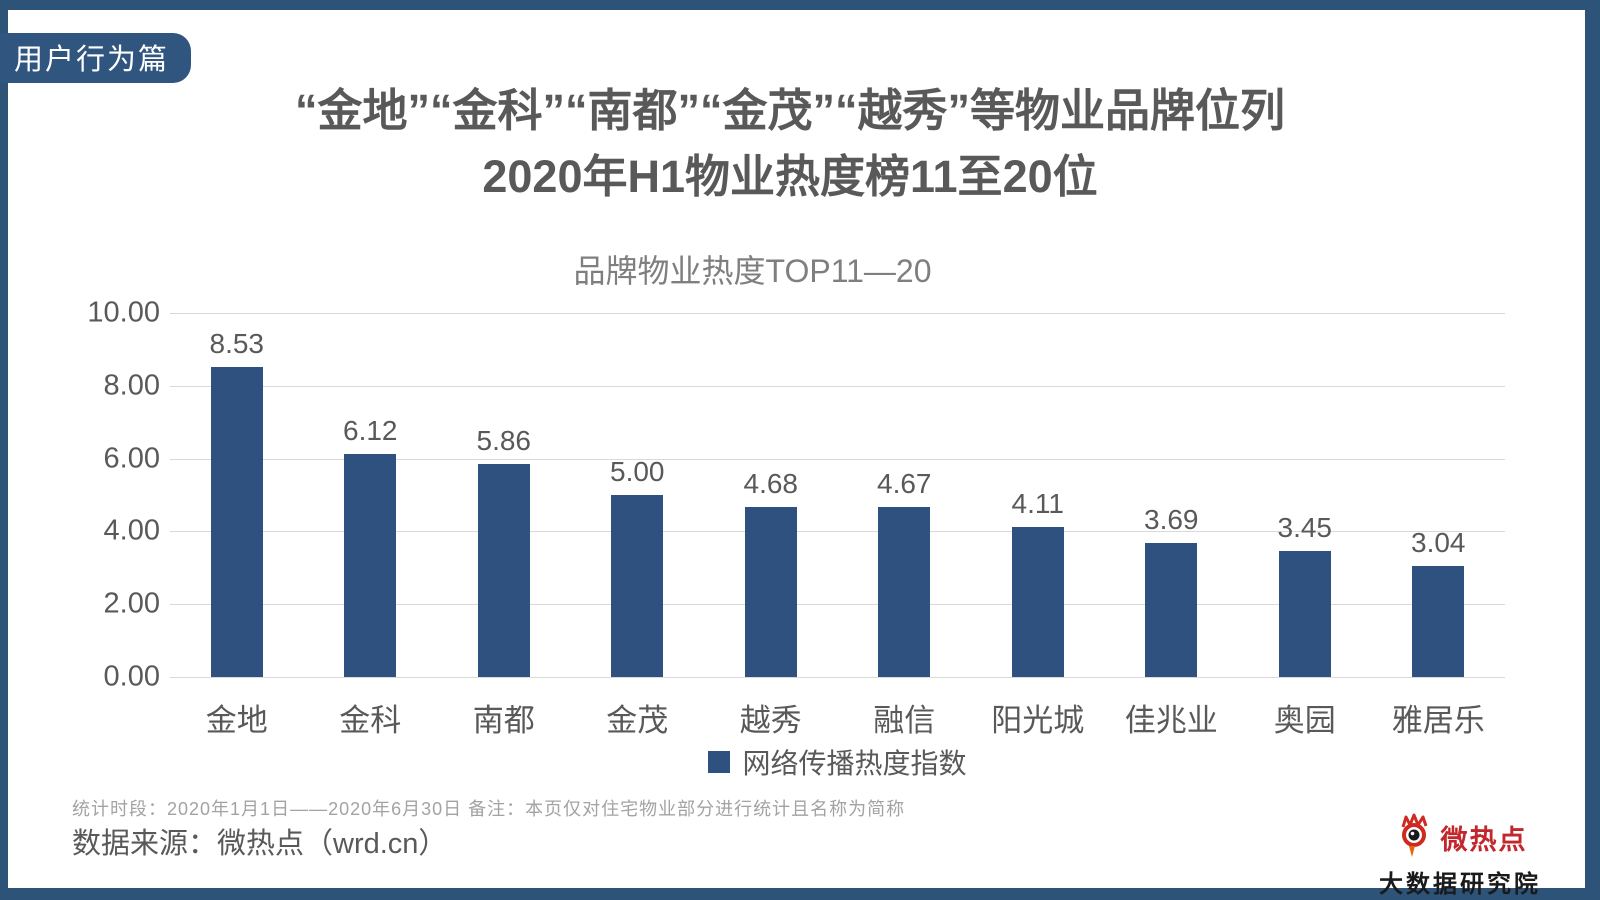 This screenshot has height=900, width=1600. I want to click on section-badge: 用户行为篇, so click(96, 58).